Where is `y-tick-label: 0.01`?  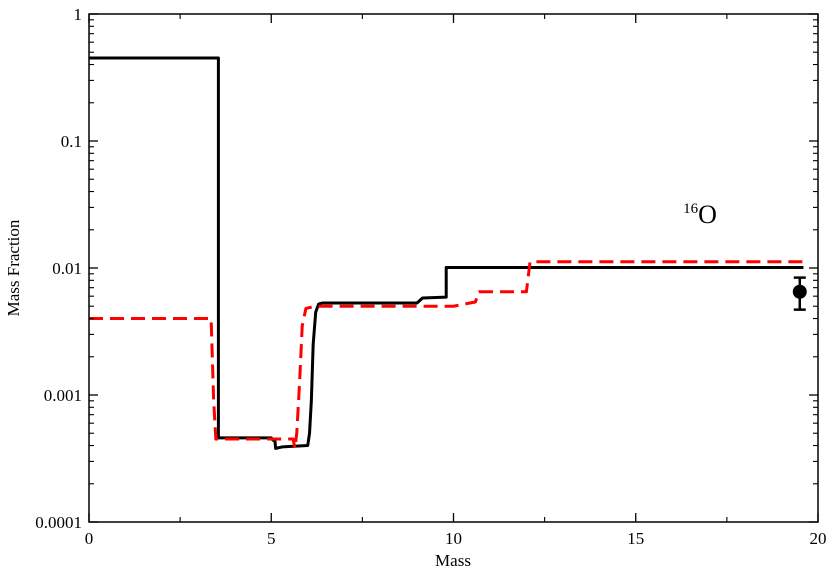
y-tick-label: 0.01 is located at coordinates (67, 268).